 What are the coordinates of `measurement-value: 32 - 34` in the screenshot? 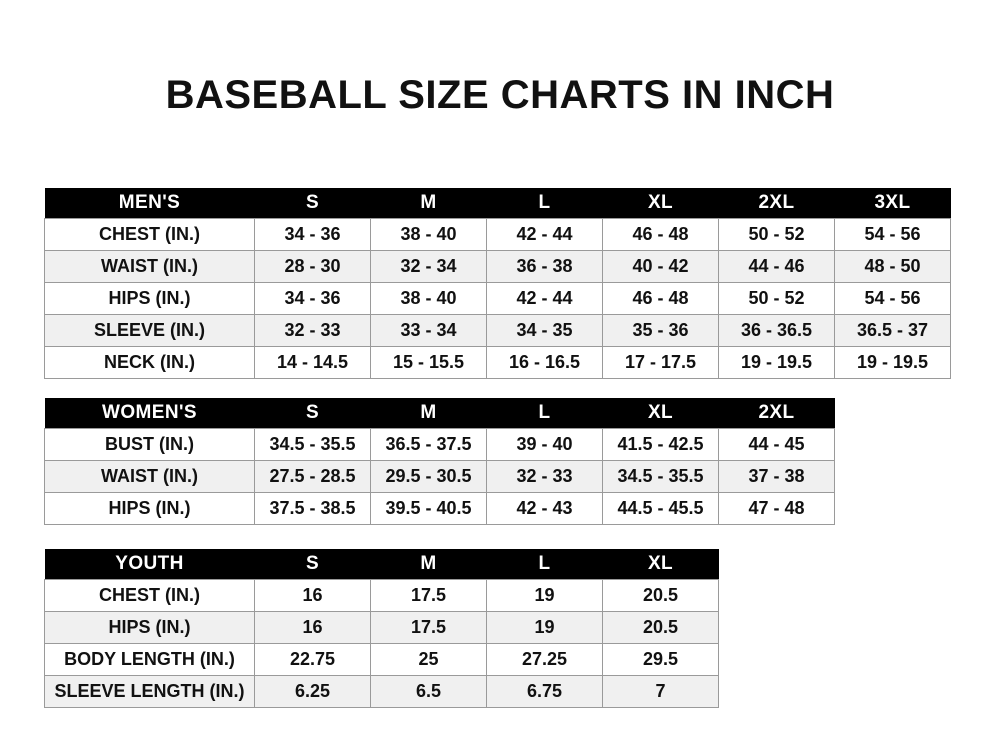 It's located at (428, 266).